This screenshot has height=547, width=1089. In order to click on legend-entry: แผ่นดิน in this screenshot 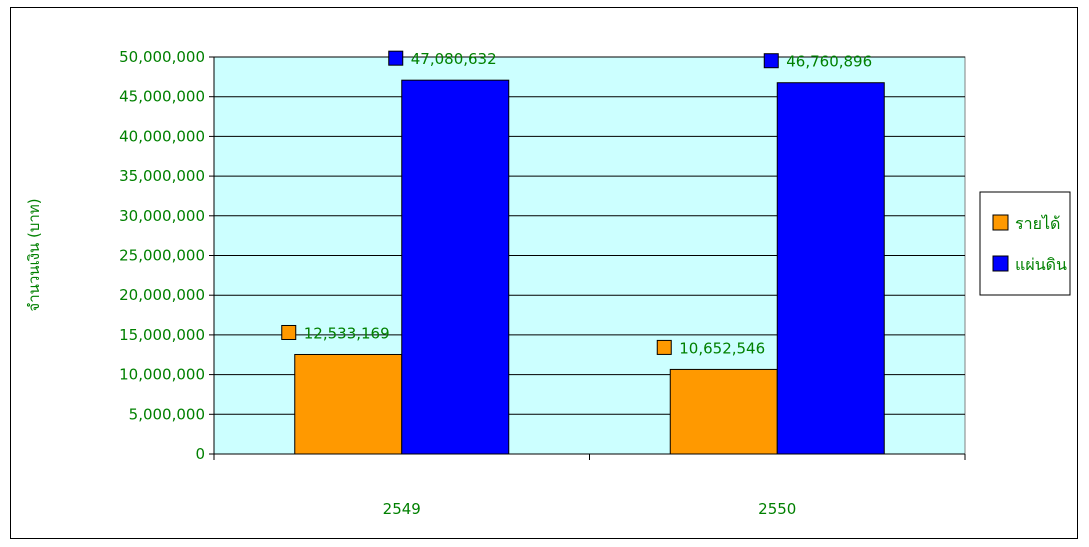, I will do `click(1041, 264)`.